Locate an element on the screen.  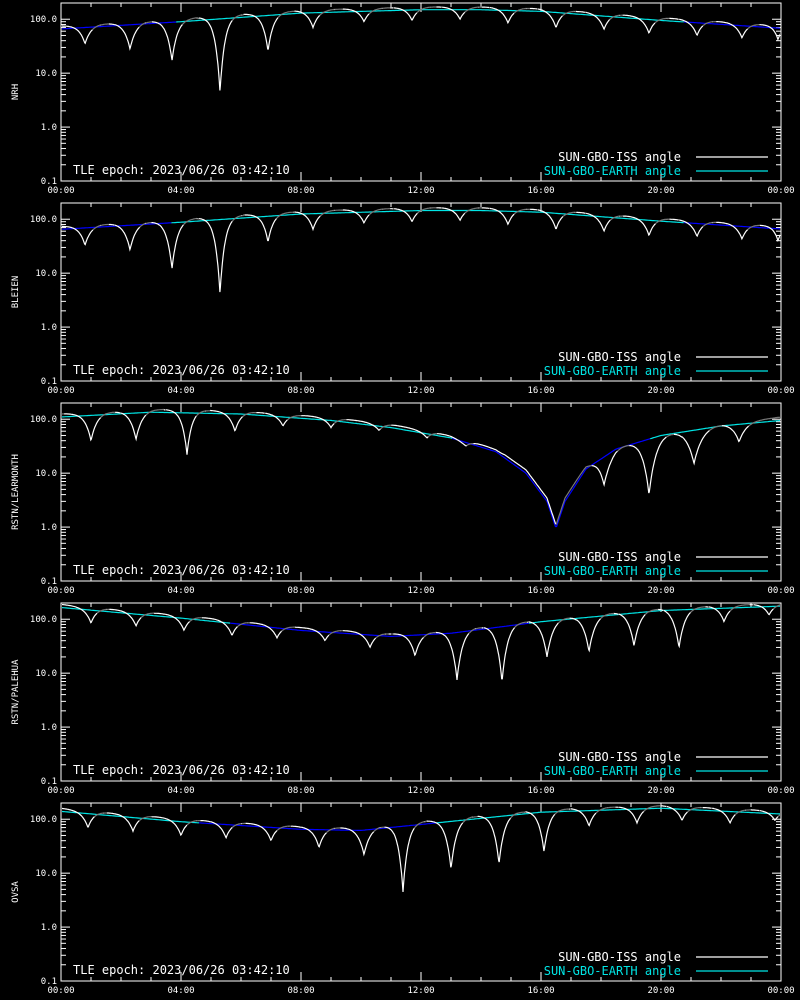
x-tick-label: 20:00 is located at coordinates (660, 391).